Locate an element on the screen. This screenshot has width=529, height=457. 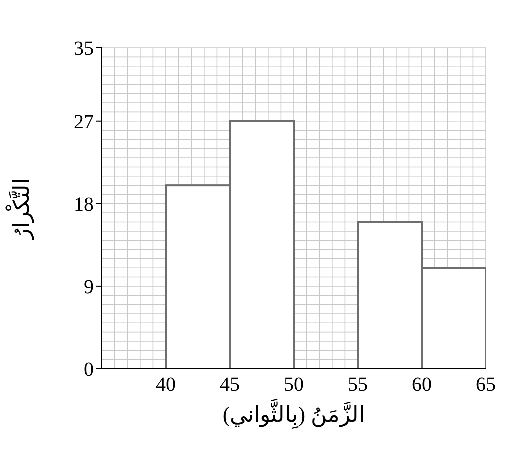
x-tick-label: 65 is located at coordinates (486, 385).